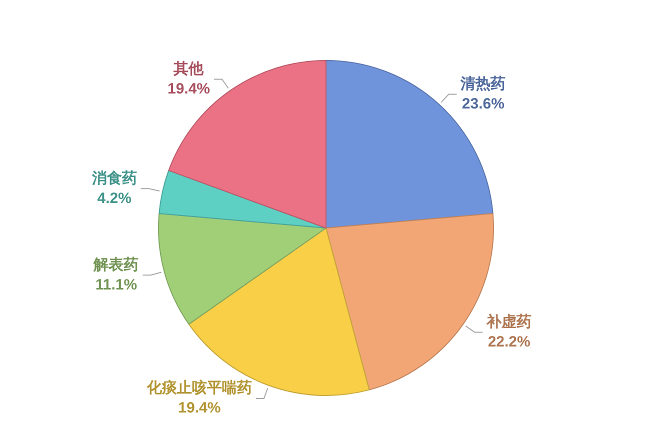 The height and width of the screenshot is (429, 656). I want to click on data-label: 22.2%, so click(509, 341).